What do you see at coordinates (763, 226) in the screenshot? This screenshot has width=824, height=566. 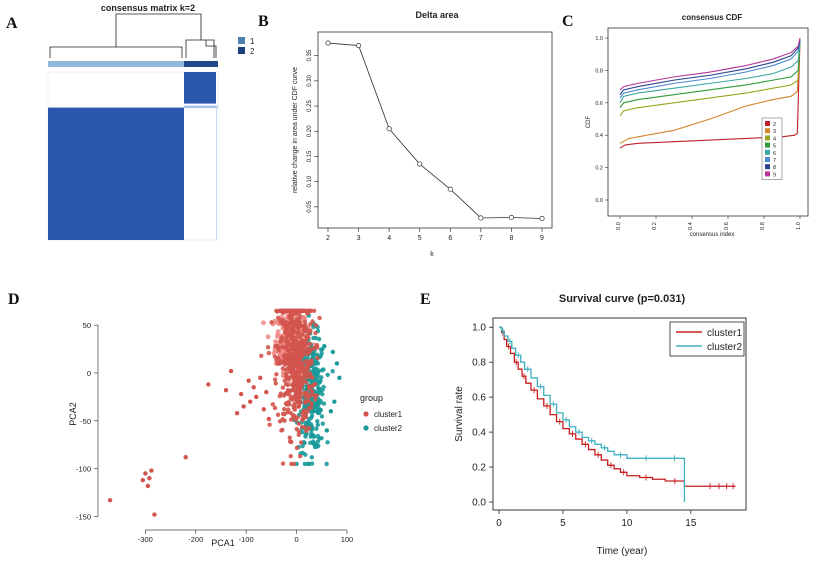 I see `x-tick-label: 0.8` at bounding box center [763, 226].